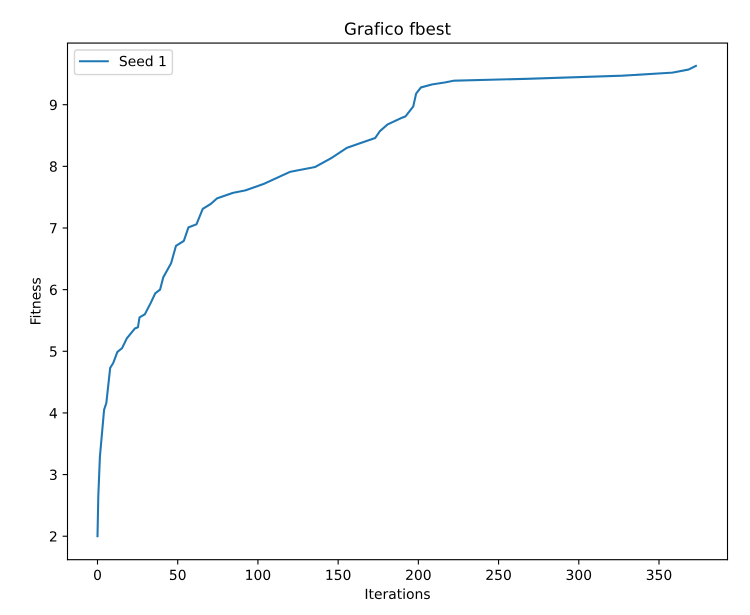 This screenshot has width=750, height=615. Describe the element at coordinates (53, 290) in the screenshot. I see `y-tick-label: 6` at that location.